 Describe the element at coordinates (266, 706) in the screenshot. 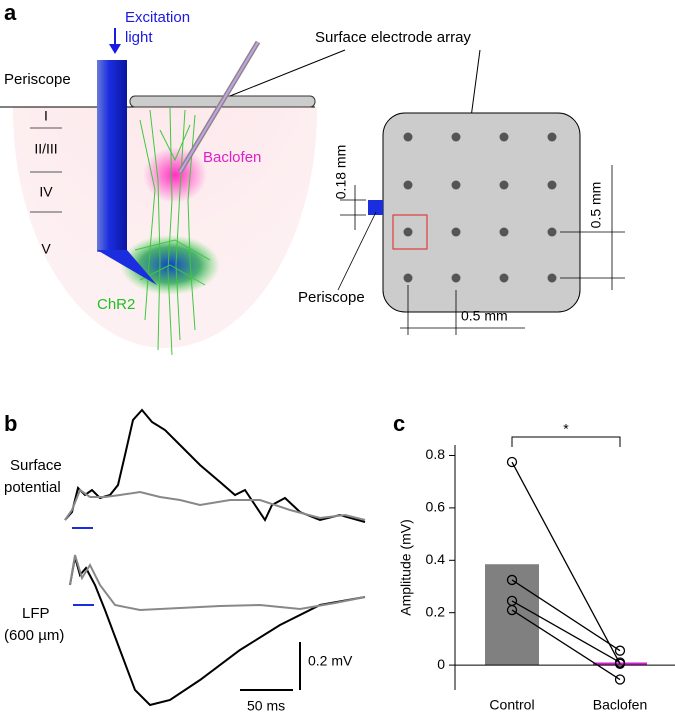

I see `scale-label: 50 ms` at that location.